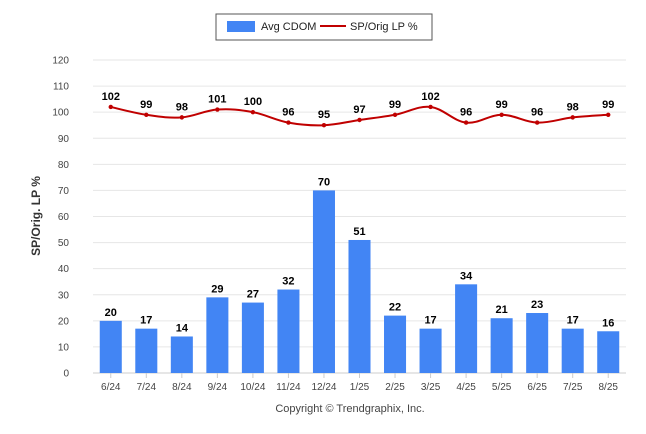 The height and width of the screenshot is (434, 646). I want to click on x-tick-label: 6/25, so click(537, 387).